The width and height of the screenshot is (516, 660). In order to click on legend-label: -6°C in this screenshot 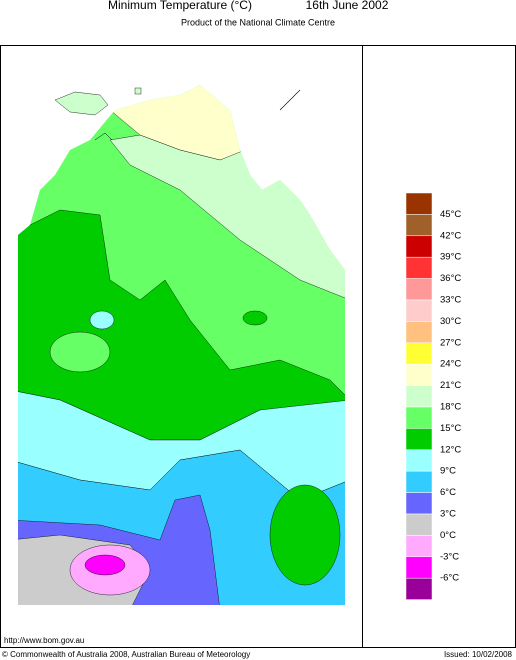, I will do `click(449, 578)`.